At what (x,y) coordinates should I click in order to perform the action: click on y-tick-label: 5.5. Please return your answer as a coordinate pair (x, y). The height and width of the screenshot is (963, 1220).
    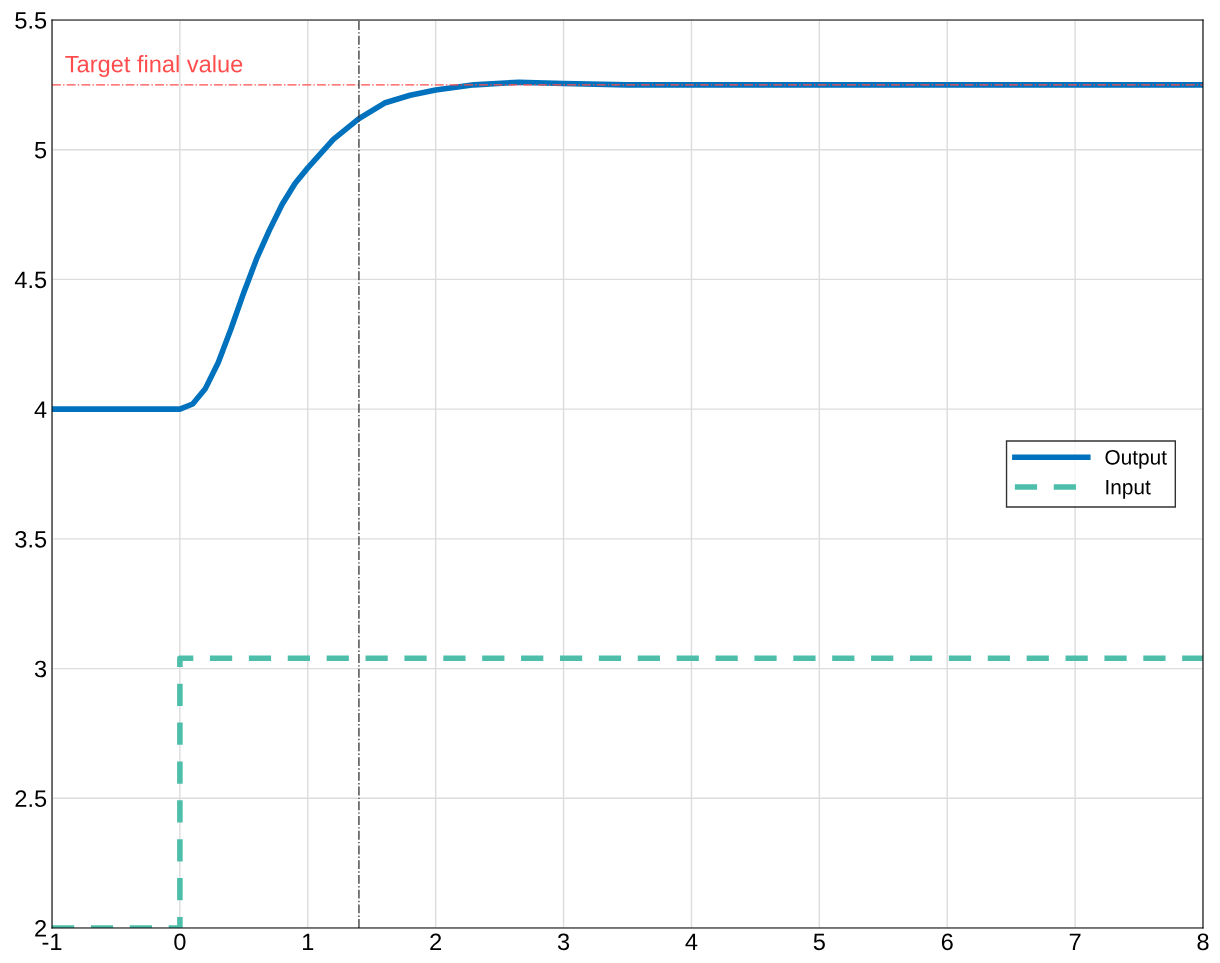
    Looking at the image, I should click on (31, 20).